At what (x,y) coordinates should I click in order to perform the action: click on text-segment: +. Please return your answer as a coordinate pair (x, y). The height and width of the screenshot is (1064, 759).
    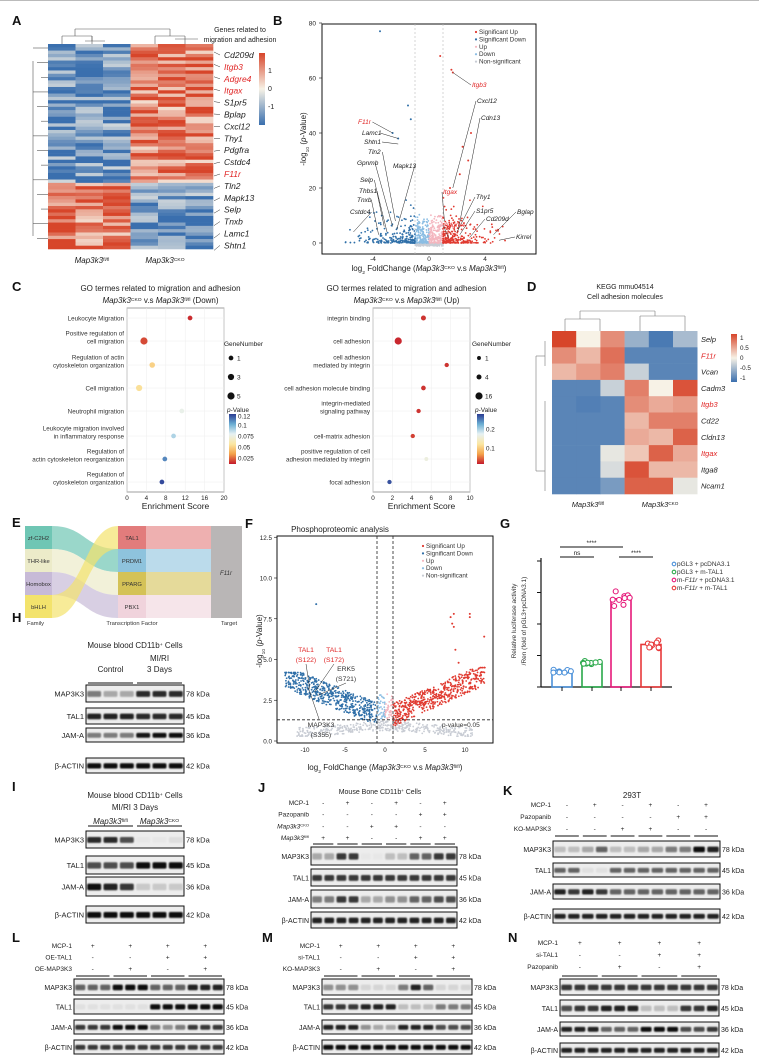
    Looking at the image, I should click on (402, 790).